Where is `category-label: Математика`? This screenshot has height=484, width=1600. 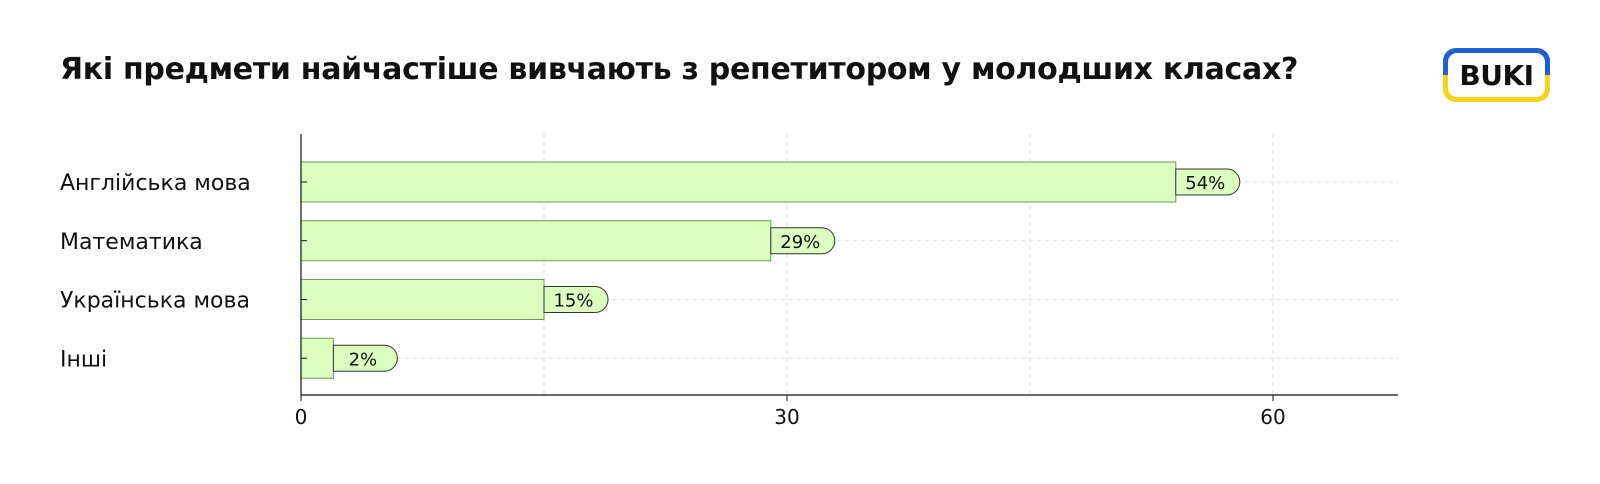 category-label: Математика is located at coordinates (131, 242).